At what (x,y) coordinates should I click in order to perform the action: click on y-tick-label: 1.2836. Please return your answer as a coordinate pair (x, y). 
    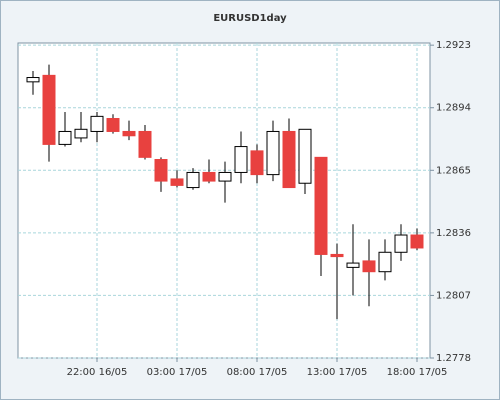
    Looking at the image, I should click on (453, 233).